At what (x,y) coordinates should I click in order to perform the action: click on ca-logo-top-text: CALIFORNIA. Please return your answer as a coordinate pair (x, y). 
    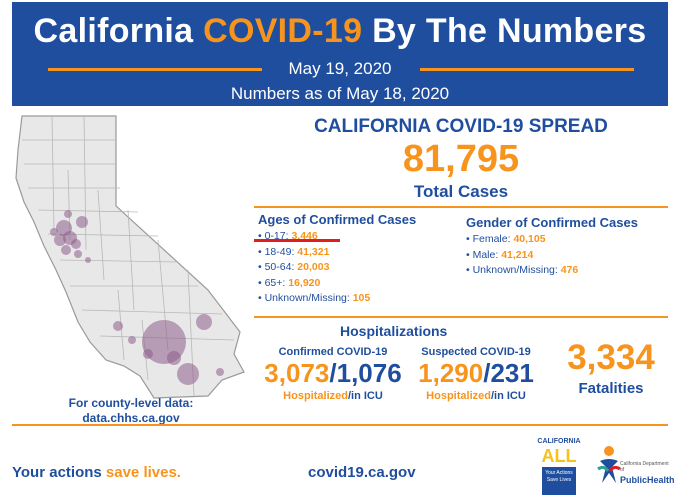
    Looking at the image, I should click on (559, 441).